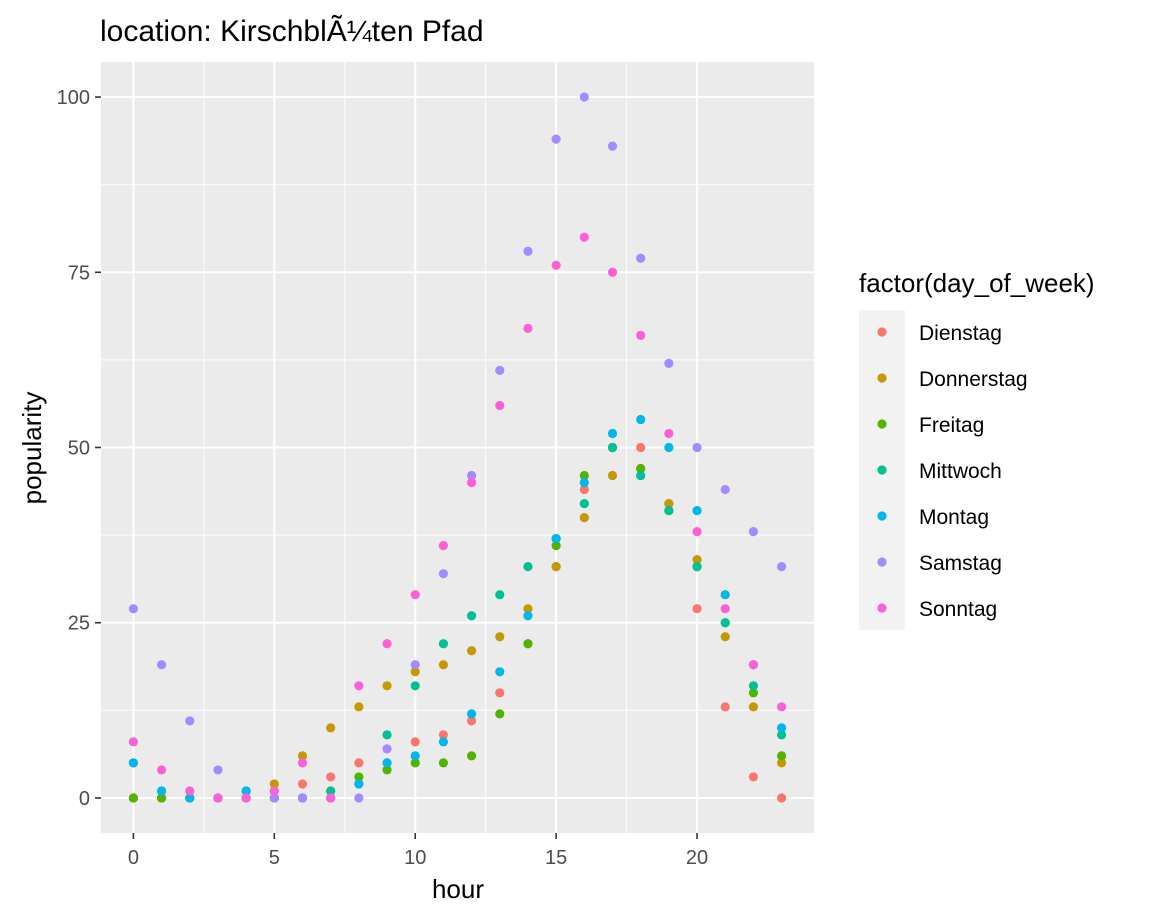 The width and height of the screenshot is (1152, 921). I want to click on y-tick-label: 75, so click(79, 273).